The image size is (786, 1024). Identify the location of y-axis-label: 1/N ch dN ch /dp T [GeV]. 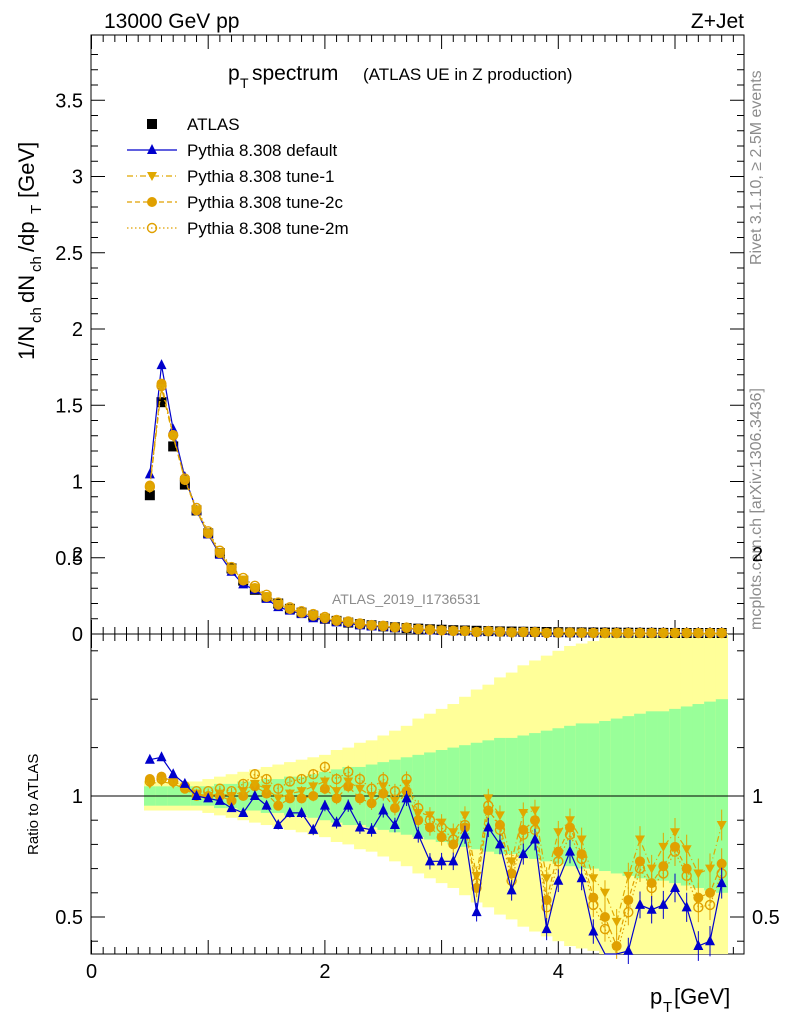
(29, 251).